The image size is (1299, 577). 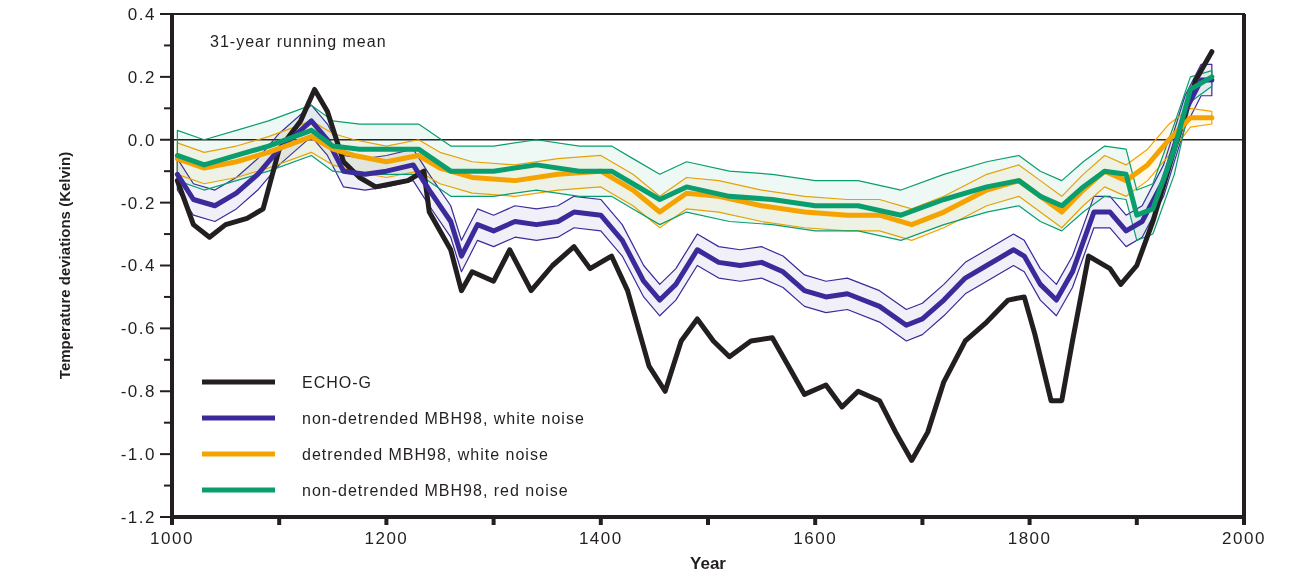 What do you see at coordinates (708, 563) in the screenshot?
I see `x-axis-title: Year` at bounding box center [708, 563].